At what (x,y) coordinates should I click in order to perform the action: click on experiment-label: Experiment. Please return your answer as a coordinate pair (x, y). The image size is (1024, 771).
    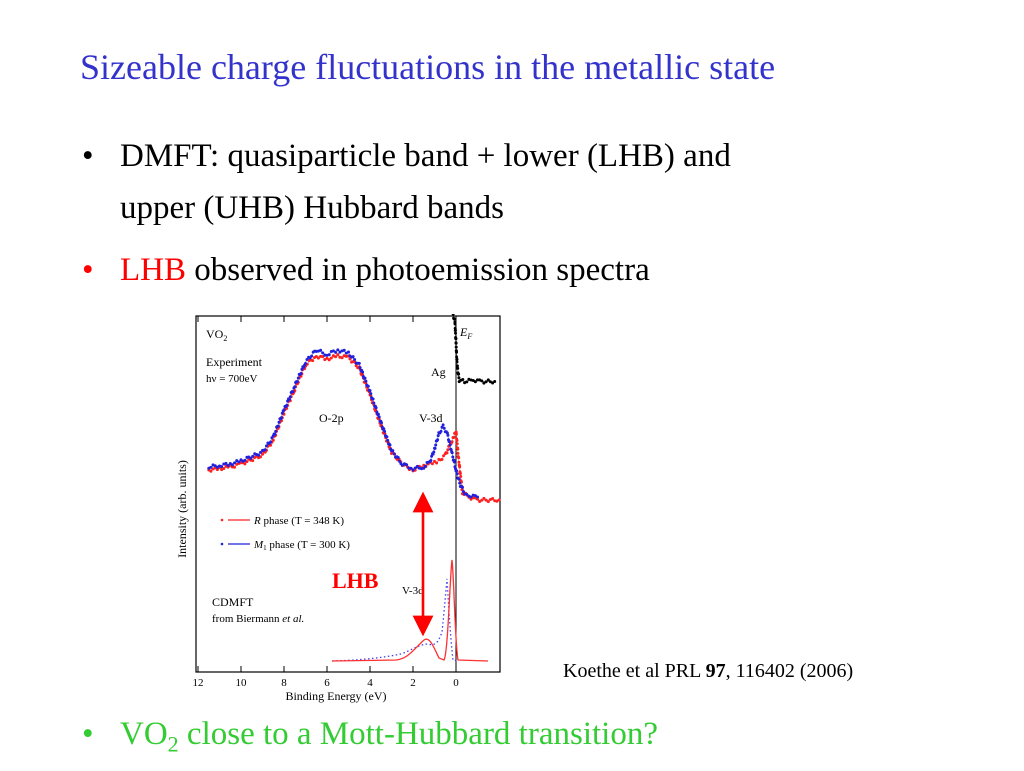
    Looking at the image, I should click on (234, 362).